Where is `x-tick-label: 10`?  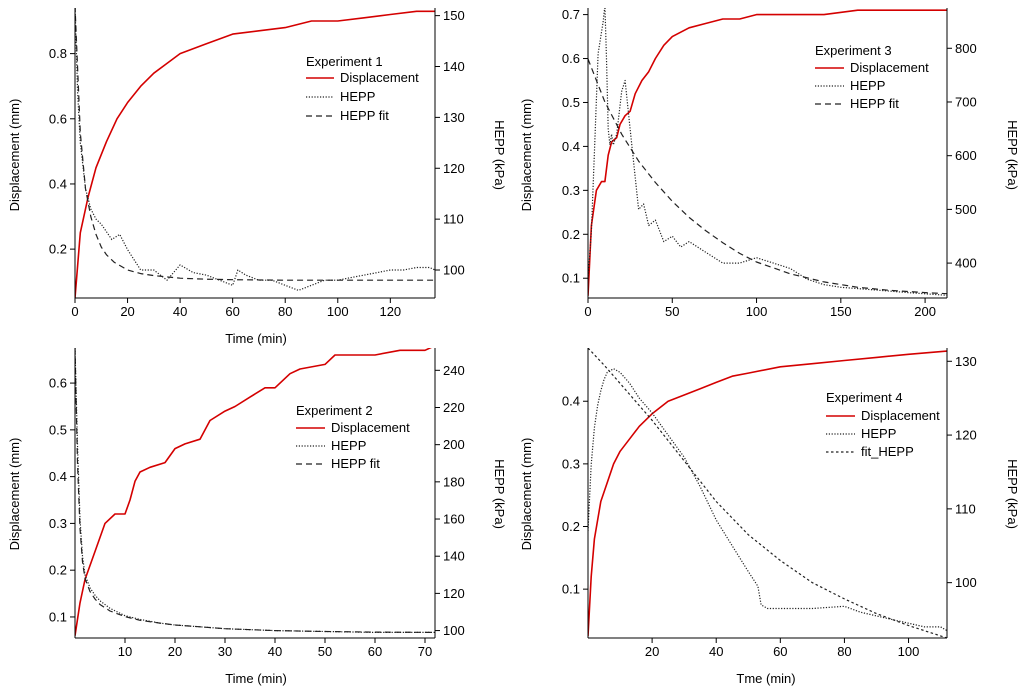
x-tick-label: 10 is located at coordinates (125, 651).